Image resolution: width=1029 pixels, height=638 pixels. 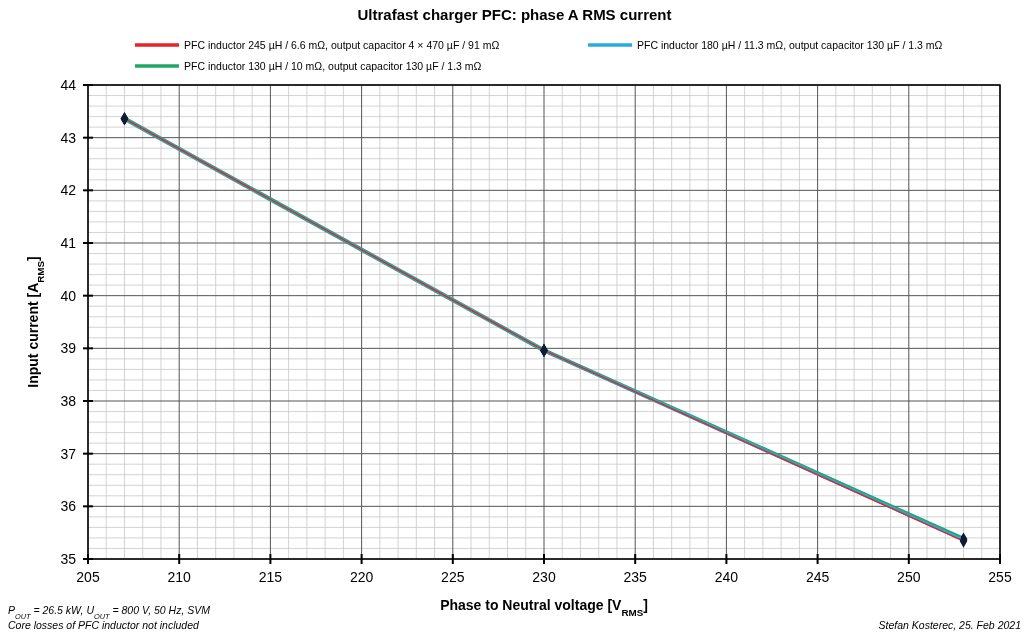 What do you see at coordinates (68, 453) in the screenshot?
I see `y-tick-label: 37` at bounding box center [68, 453].